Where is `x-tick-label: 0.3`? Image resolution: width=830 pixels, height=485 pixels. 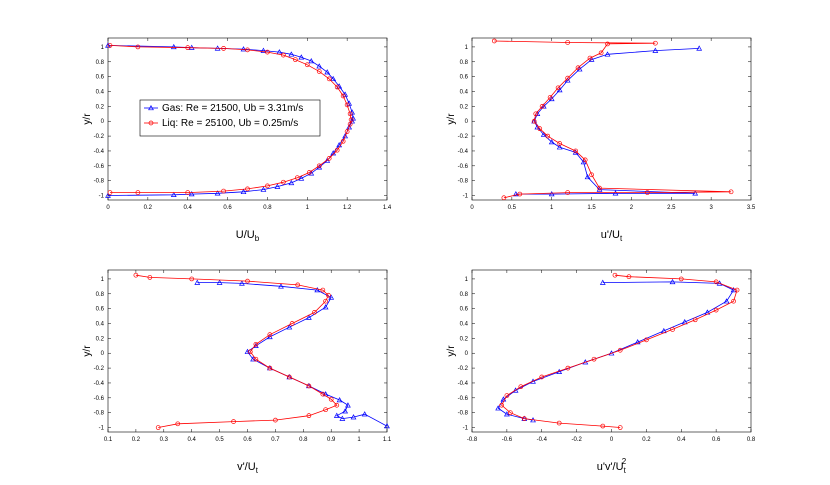 x-tick-label: 0.3 is located at coordinates (164, 440).